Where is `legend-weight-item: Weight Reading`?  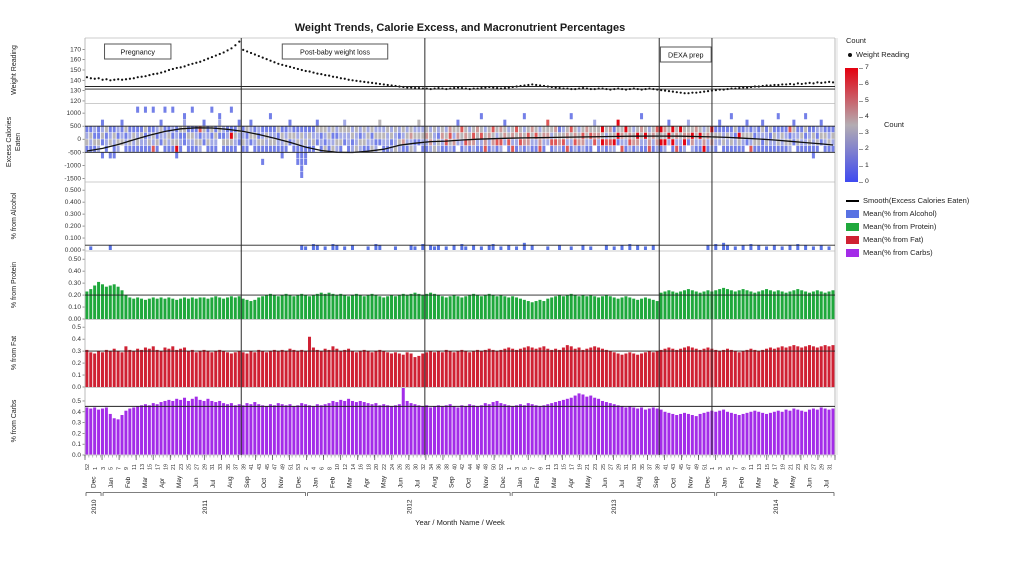
legend-weight-item: Weight Reading is located at coordinates (878, 54).